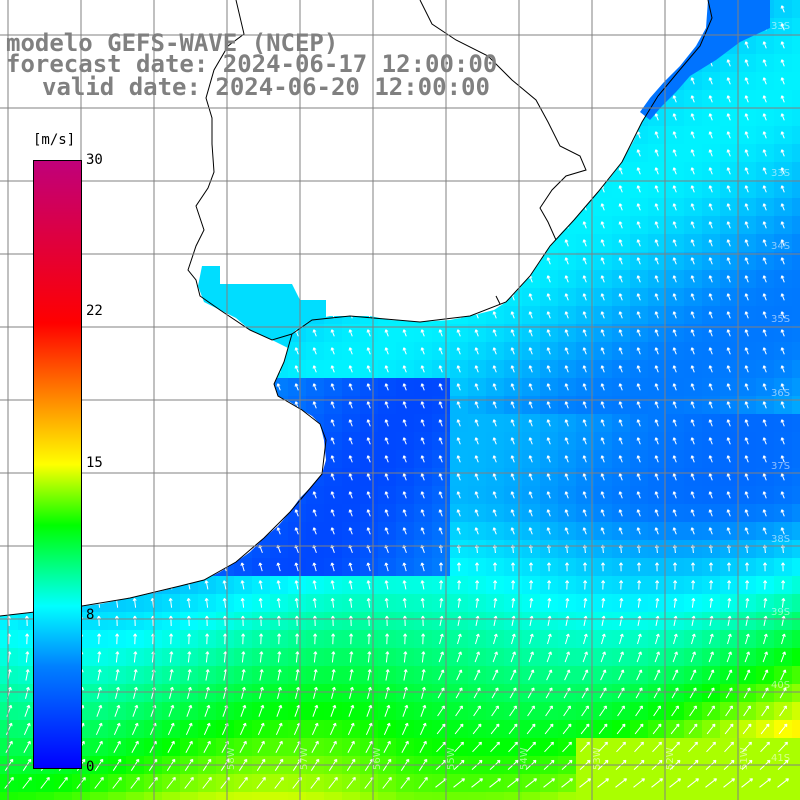  Describe the element at coordinates (781, 758) in the screenshot. I see `lat-label: 41S` at that location.